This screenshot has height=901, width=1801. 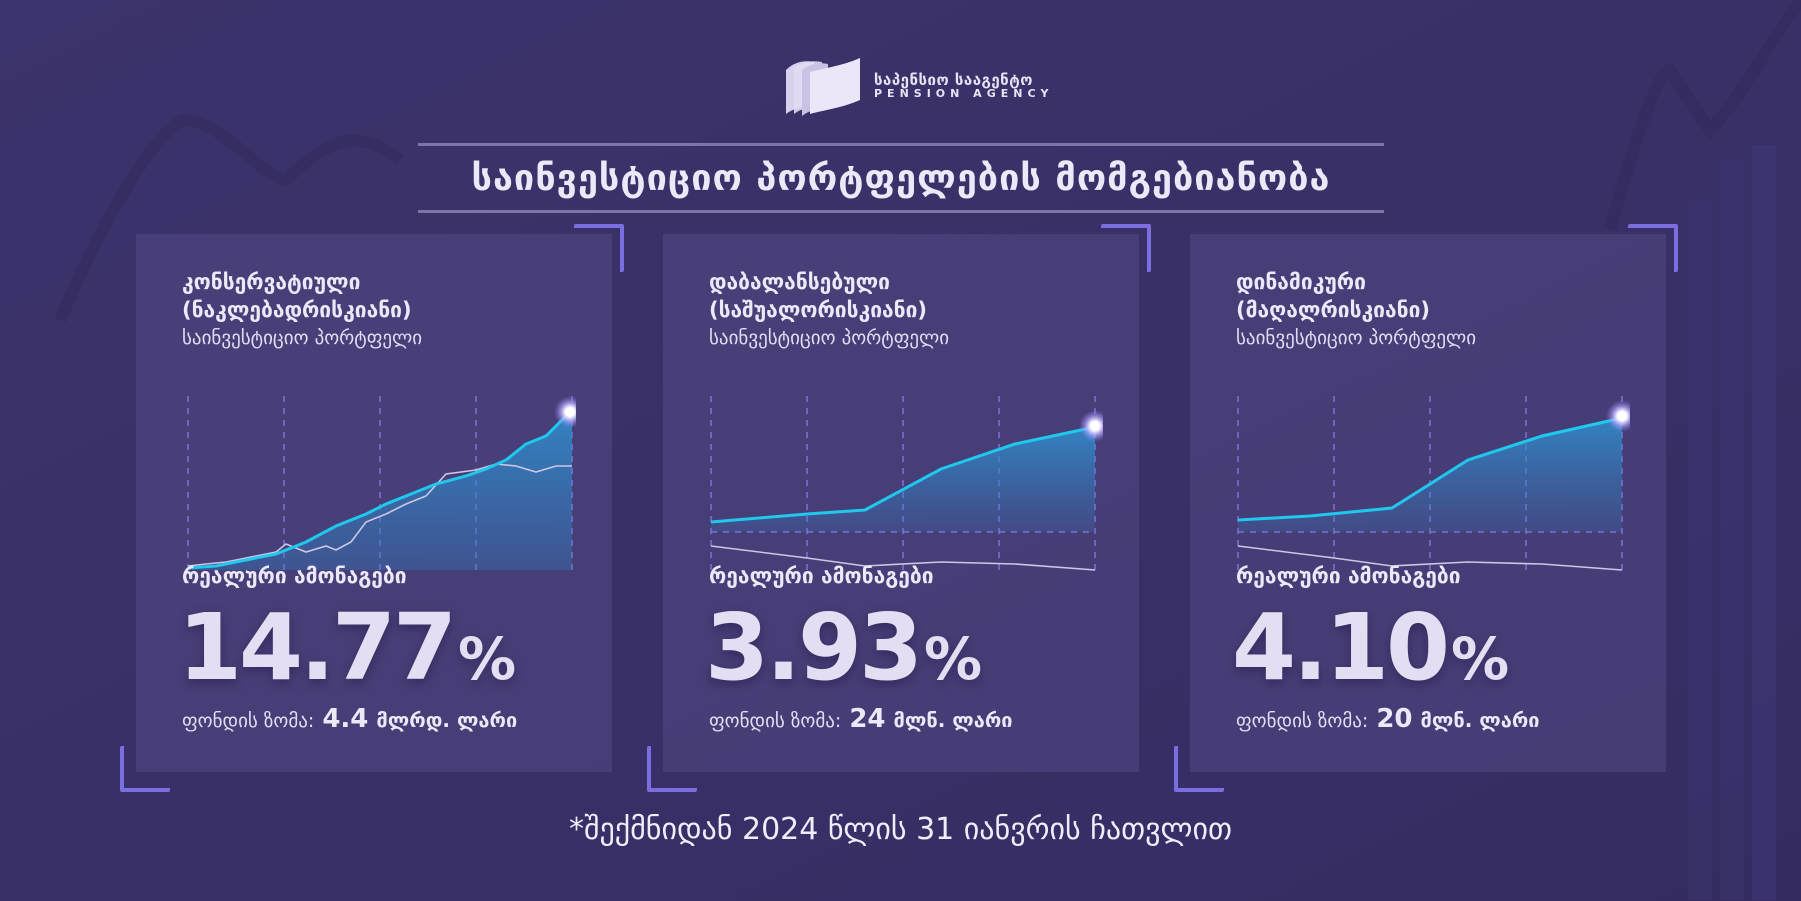 What do you see at coordinates (1394, 719) in the screenshot?
I see `fund-size-value: 20` at bounding box center [1394, 719].